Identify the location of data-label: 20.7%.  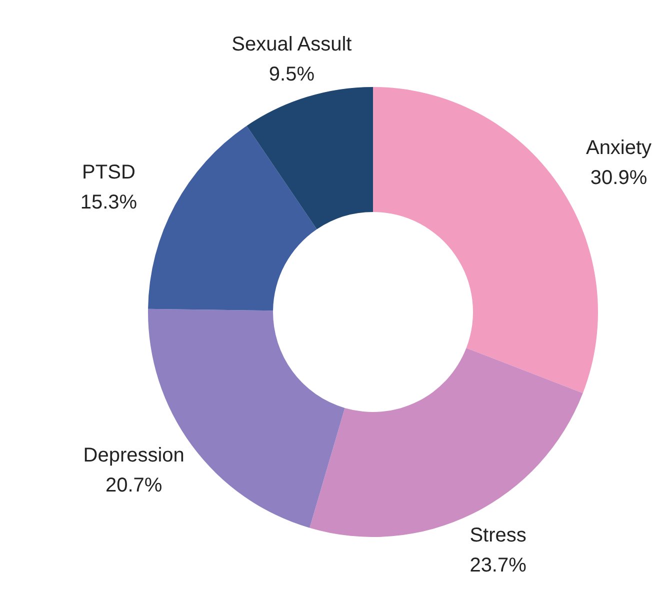
(133, 485).